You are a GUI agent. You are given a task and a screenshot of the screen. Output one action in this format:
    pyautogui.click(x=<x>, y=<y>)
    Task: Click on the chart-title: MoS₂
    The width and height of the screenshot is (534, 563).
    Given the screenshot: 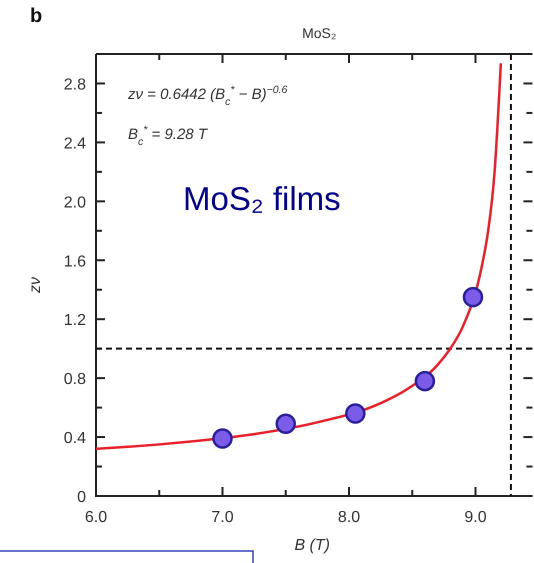 What is the action you would take?
    pyautogui.click(x=319, y=33)
    